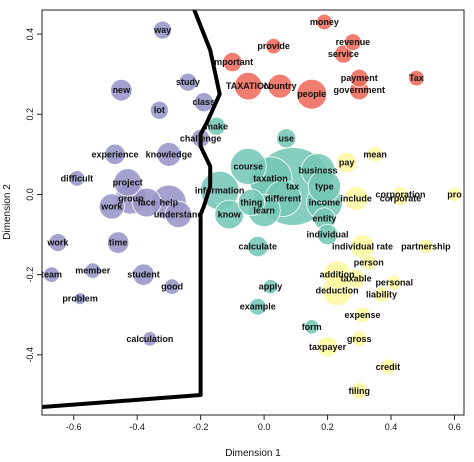 The height and width of the screenshot is (462, 474). I want to click on point-label: class, so click(204, 102).